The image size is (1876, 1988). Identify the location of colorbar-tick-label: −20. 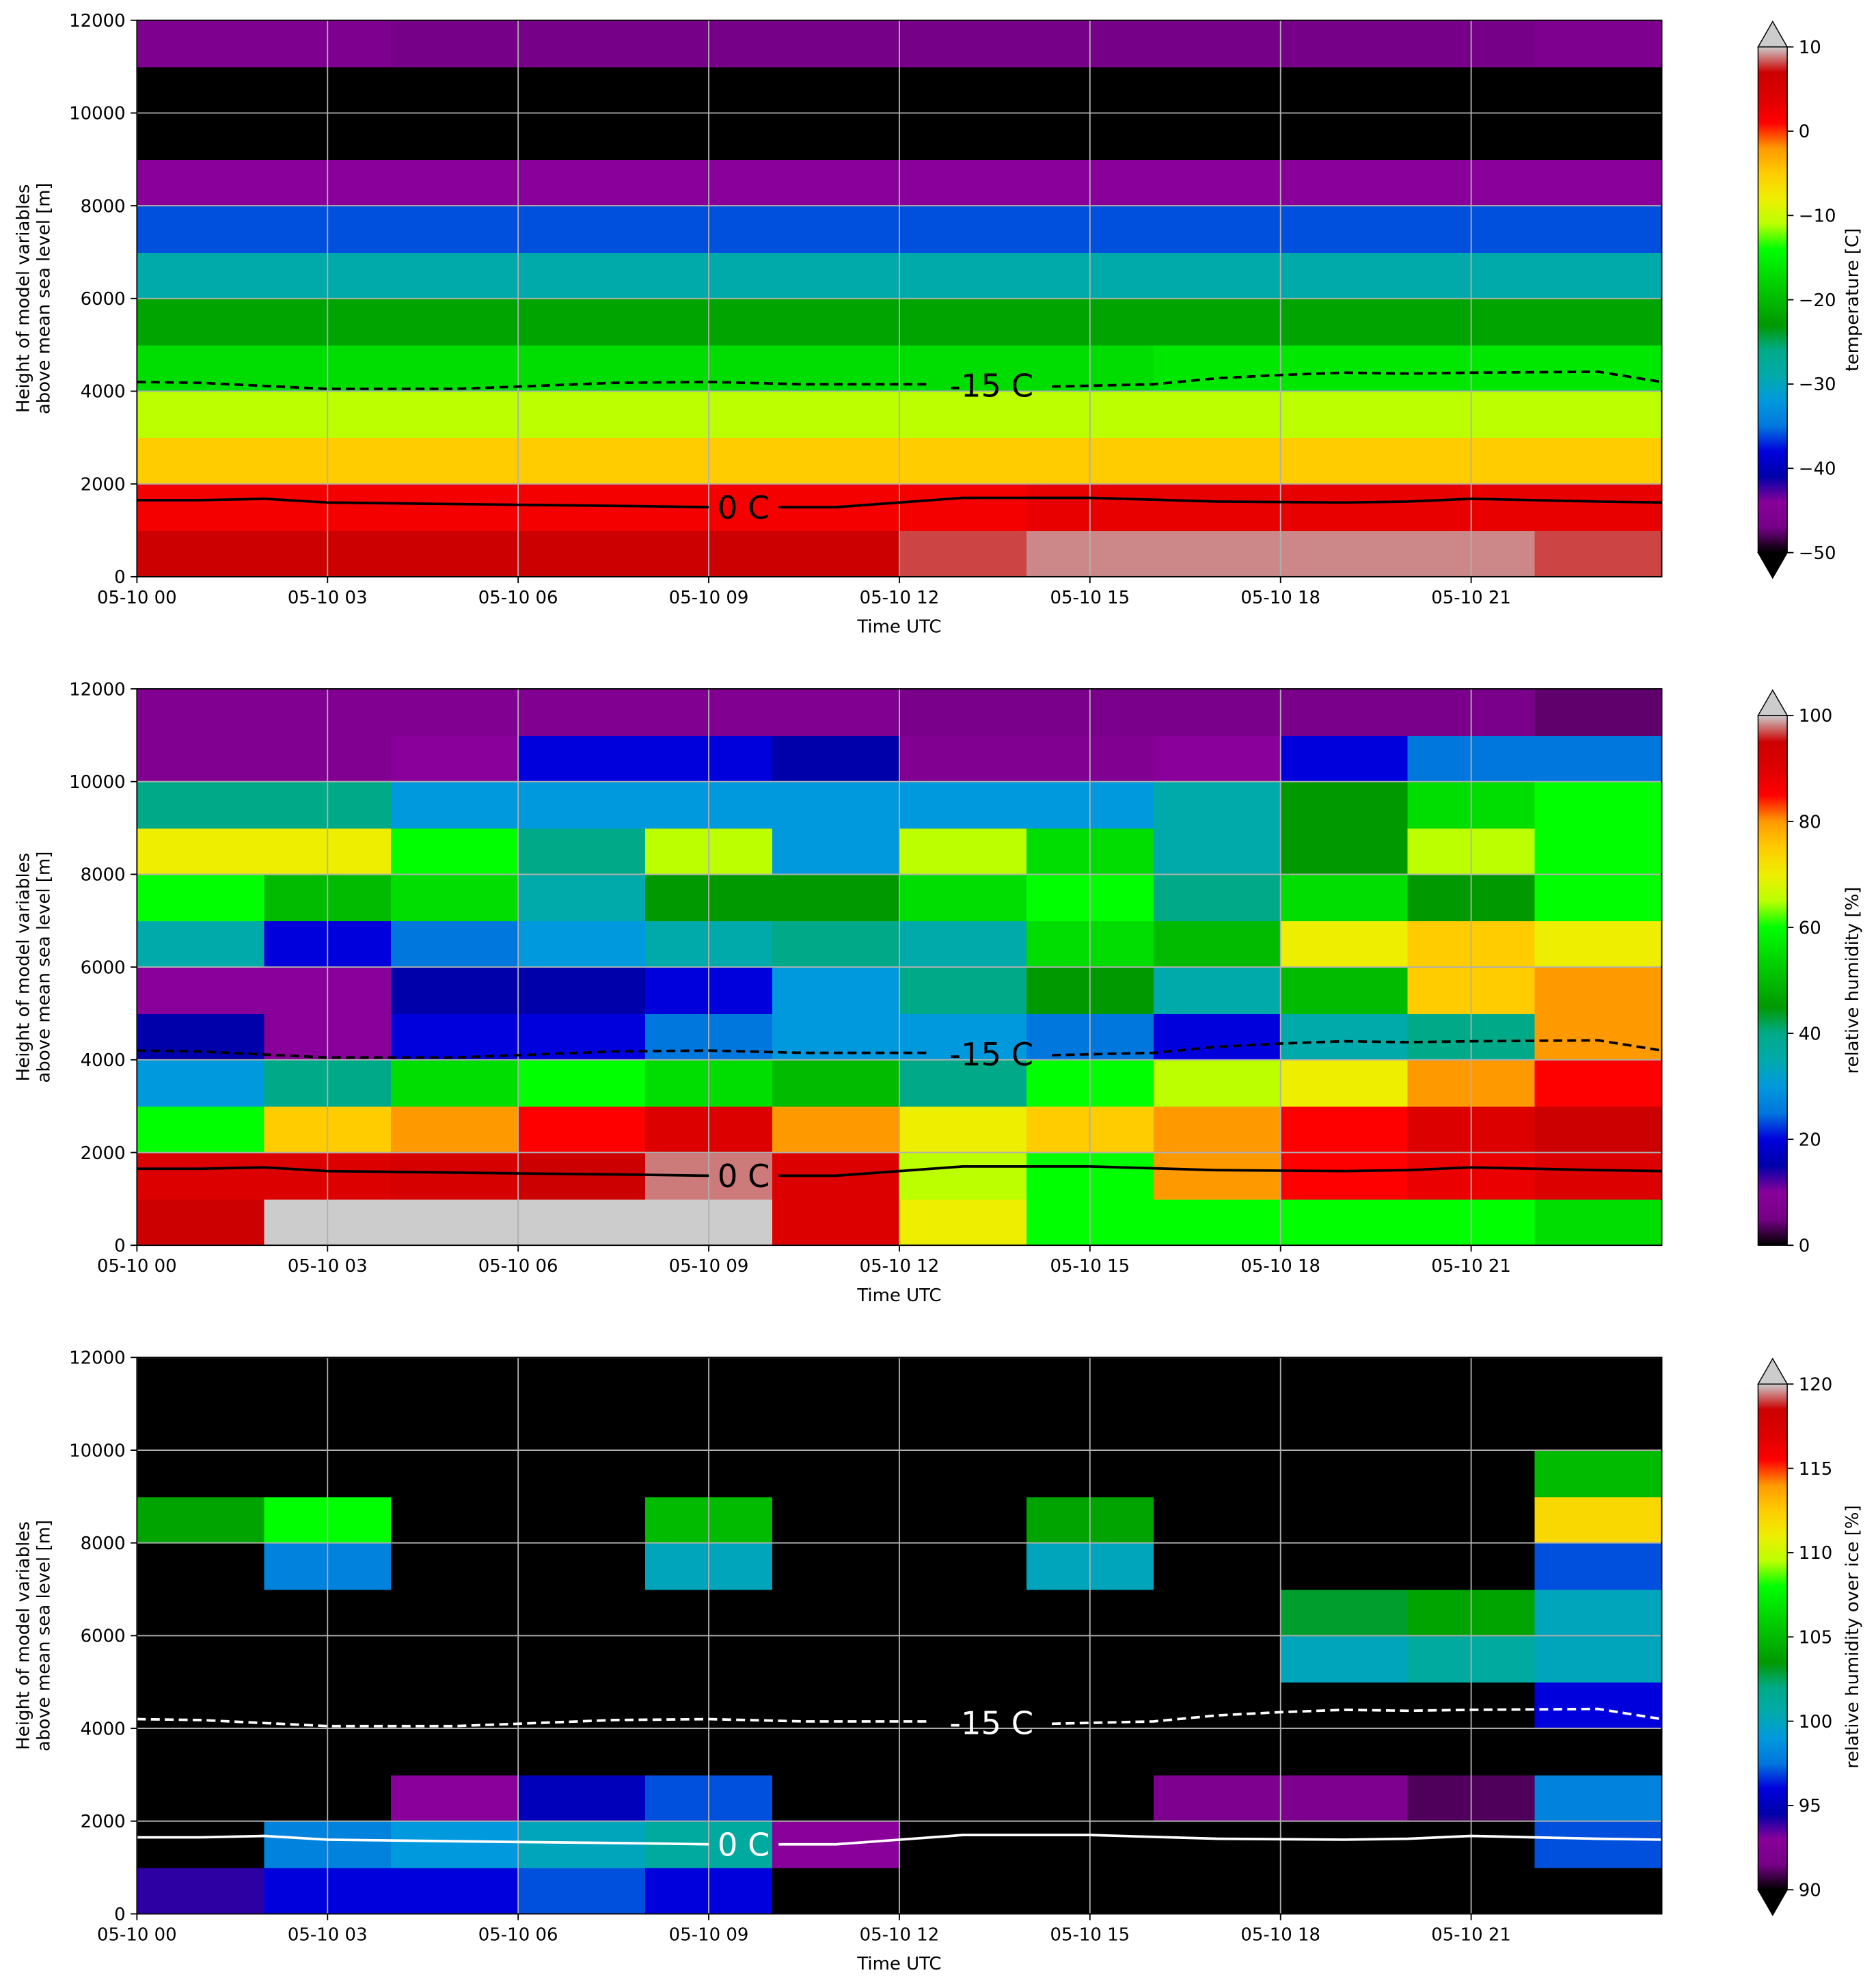
(1817, 300).